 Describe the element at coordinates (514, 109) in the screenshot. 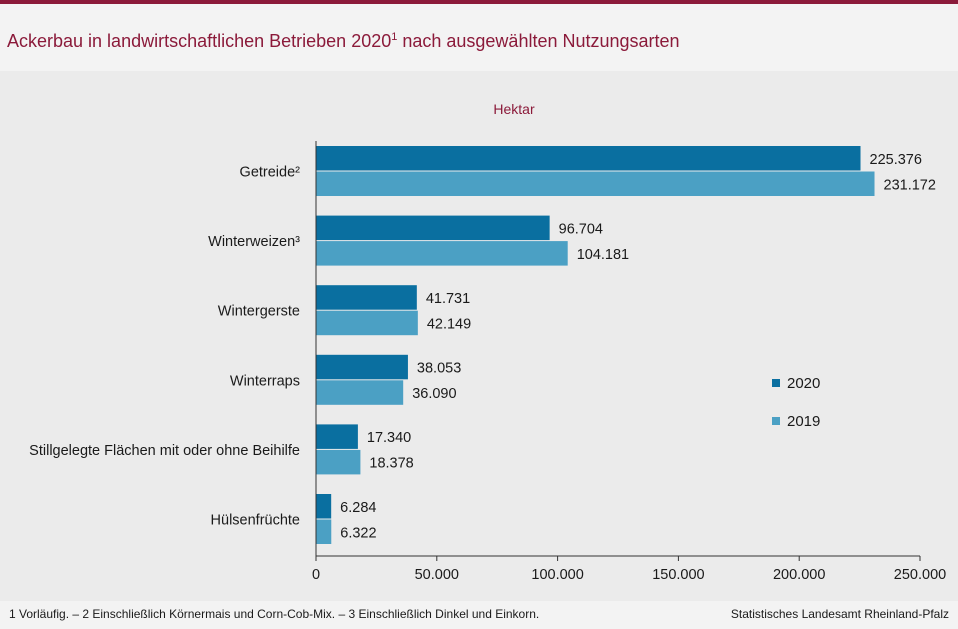

I see `unit-label: Hektar` at that location.